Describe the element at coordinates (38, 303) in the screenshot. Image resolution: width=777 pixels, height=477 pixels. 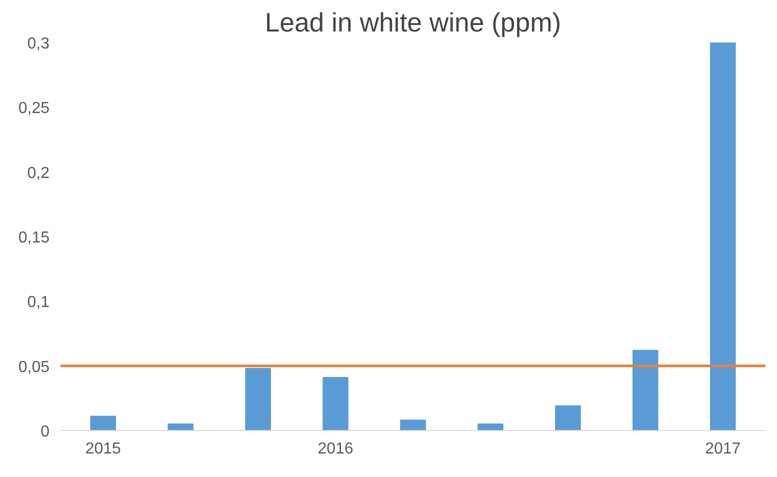
I see `y-tick-label: 0,1` at that location.